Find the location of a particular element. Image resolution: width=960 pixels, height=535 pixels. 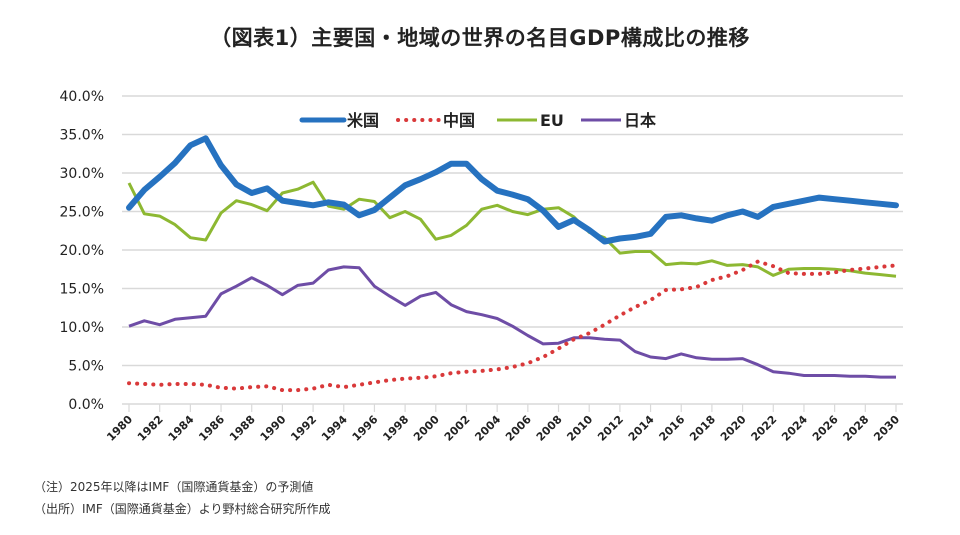

y-tick-label: 30.0% is located at coordinates (82, 174).